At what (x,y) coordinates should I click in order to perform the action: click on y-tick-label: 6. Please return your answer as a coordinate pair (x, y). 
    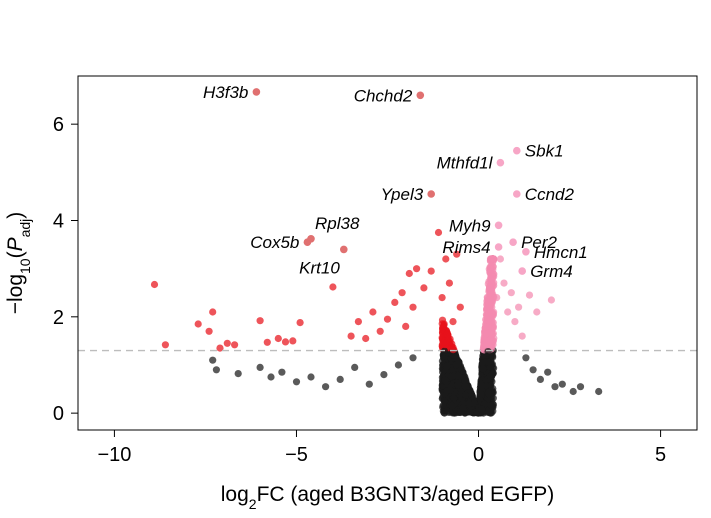
    Looking at the image, I should click on (58, 125).